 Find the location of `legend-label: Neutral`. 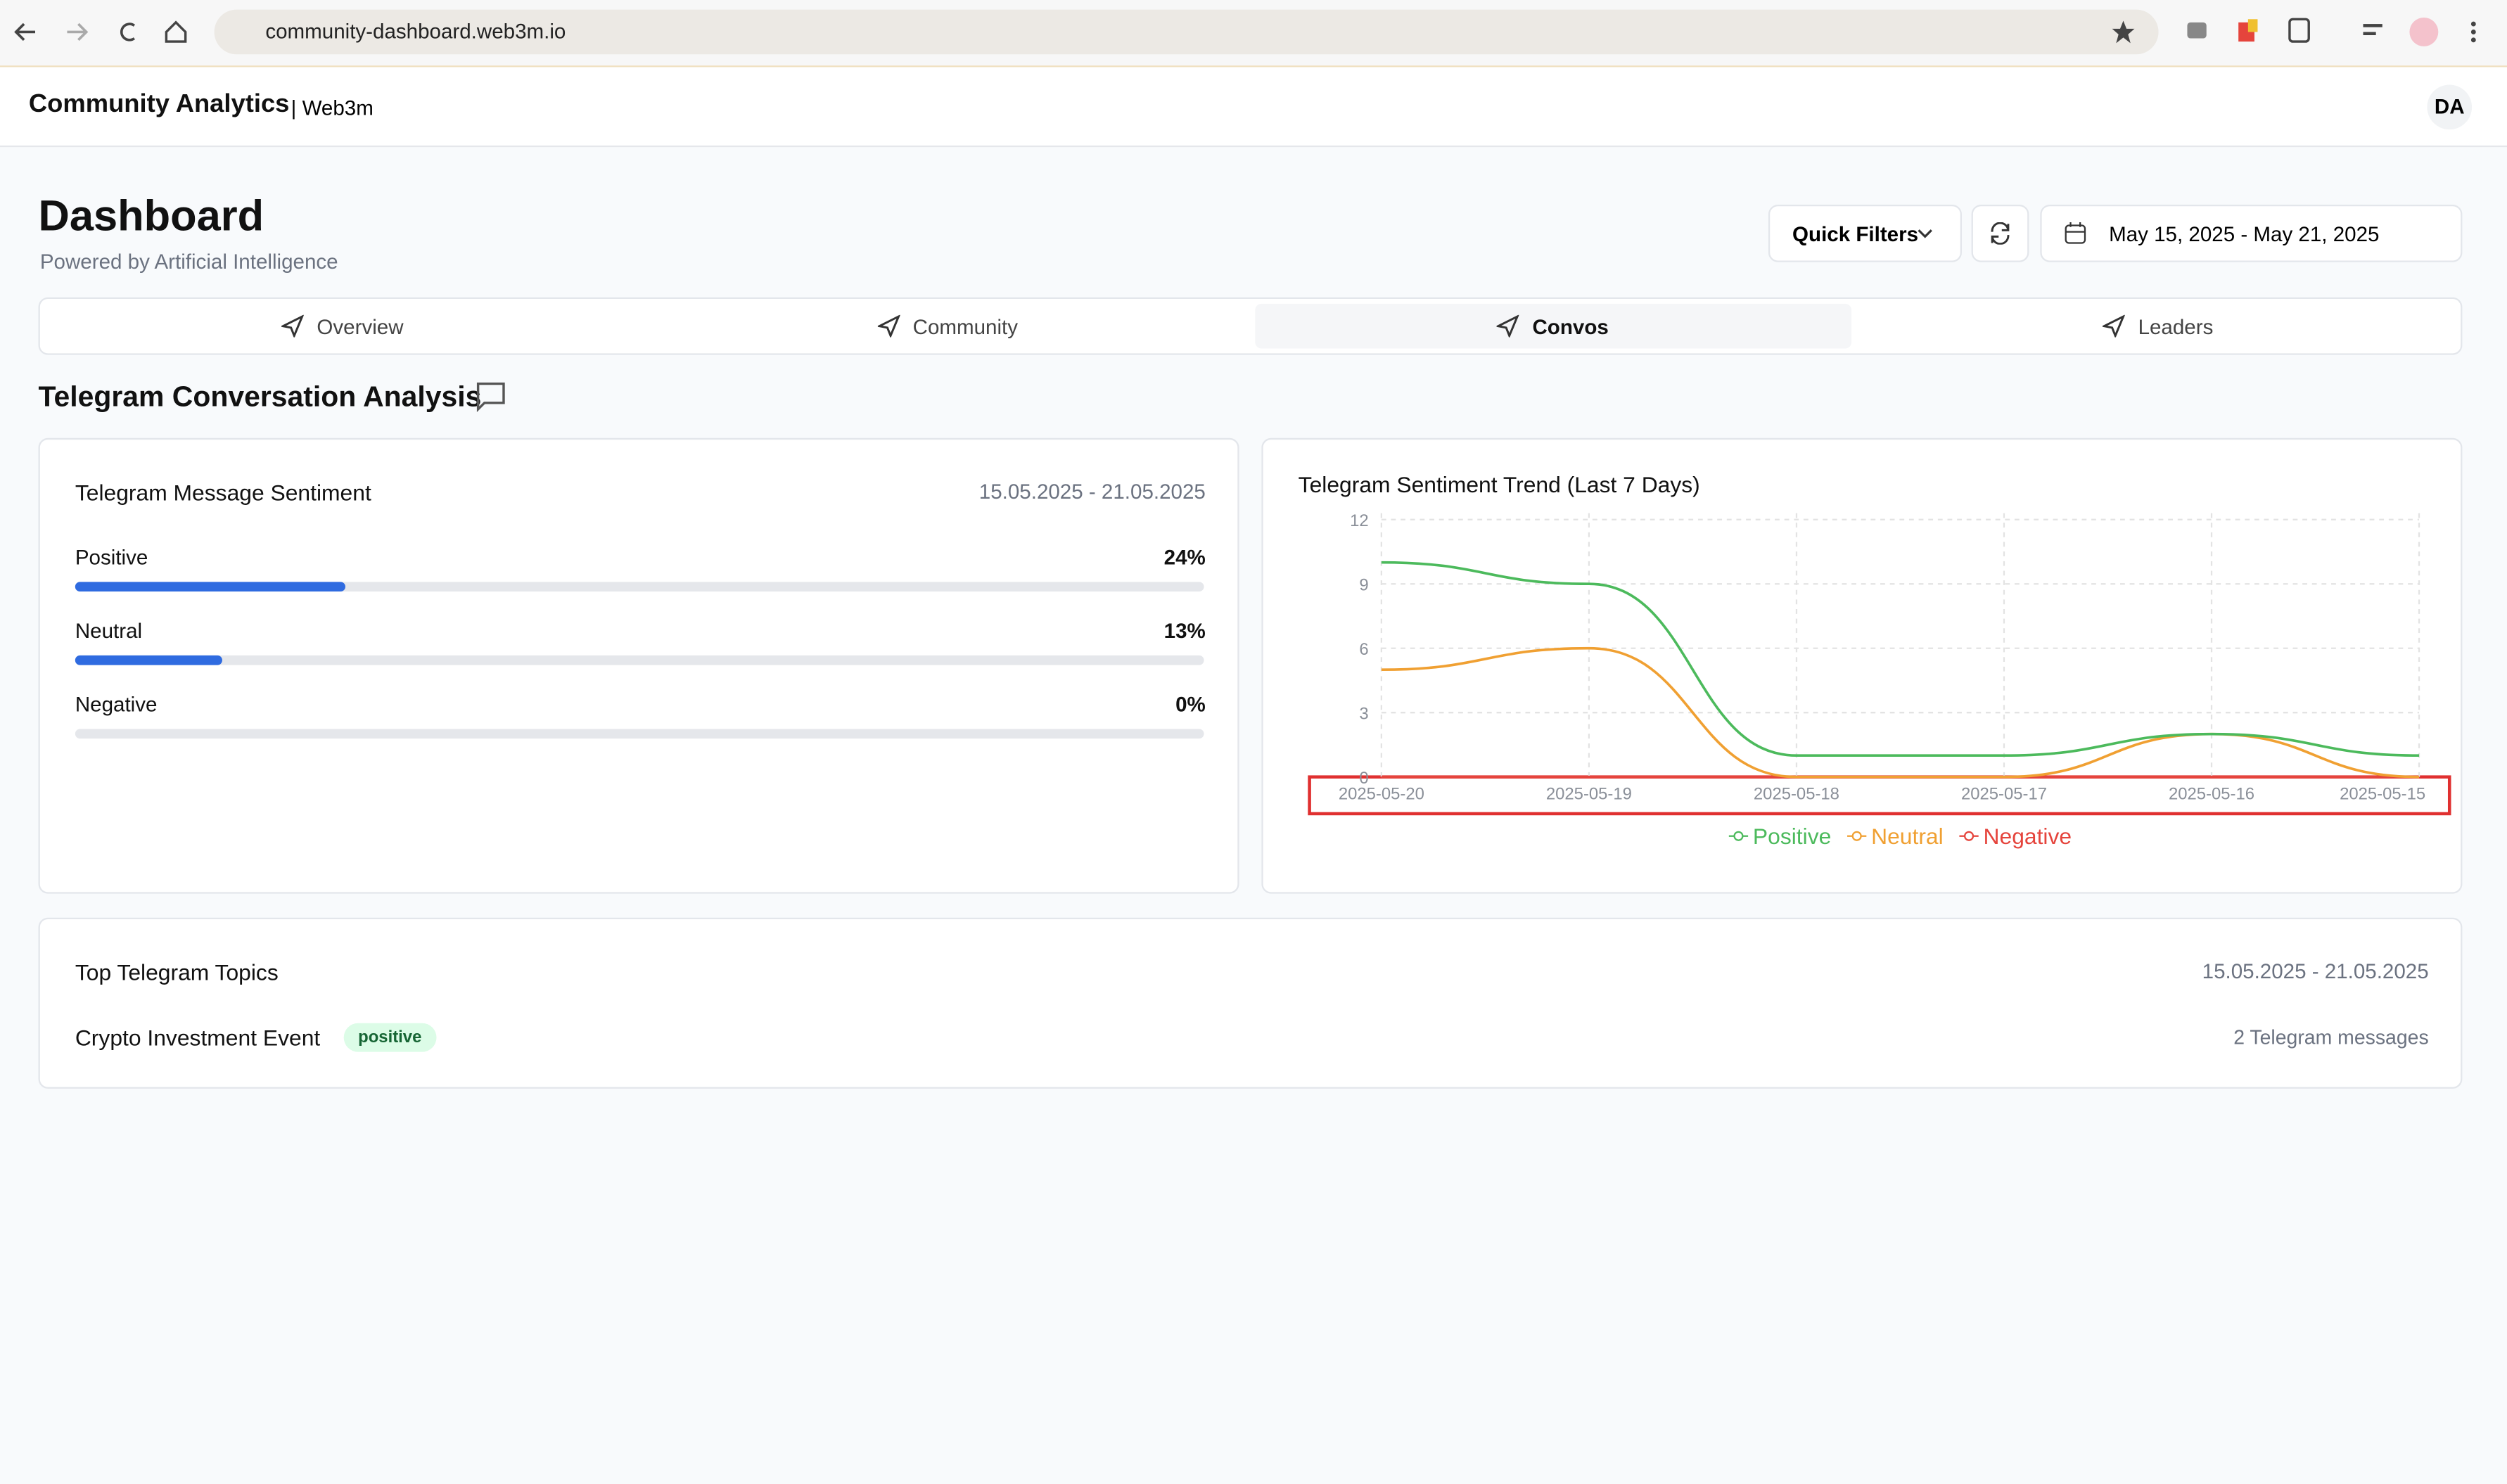

legend-label: Neutral is located at coordinates (1907, 837).